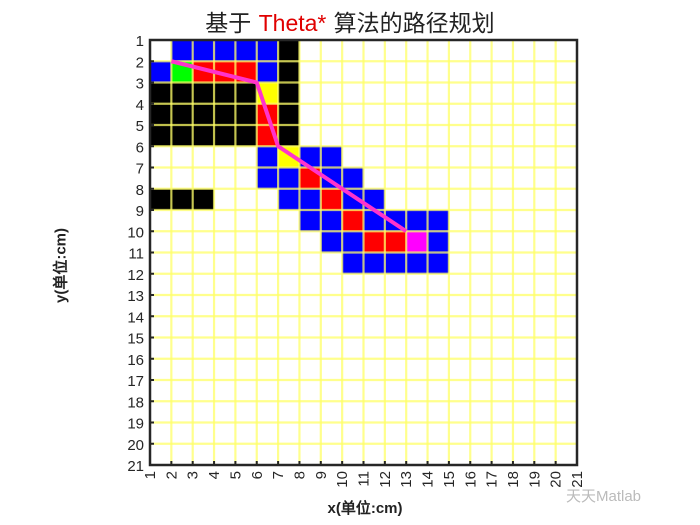 This screenshot has width=700, height=525. What do you see at coordinates (135, 466) in the screenshot?
I see `y-tick-label: 21` at bounding box center [135, 466].